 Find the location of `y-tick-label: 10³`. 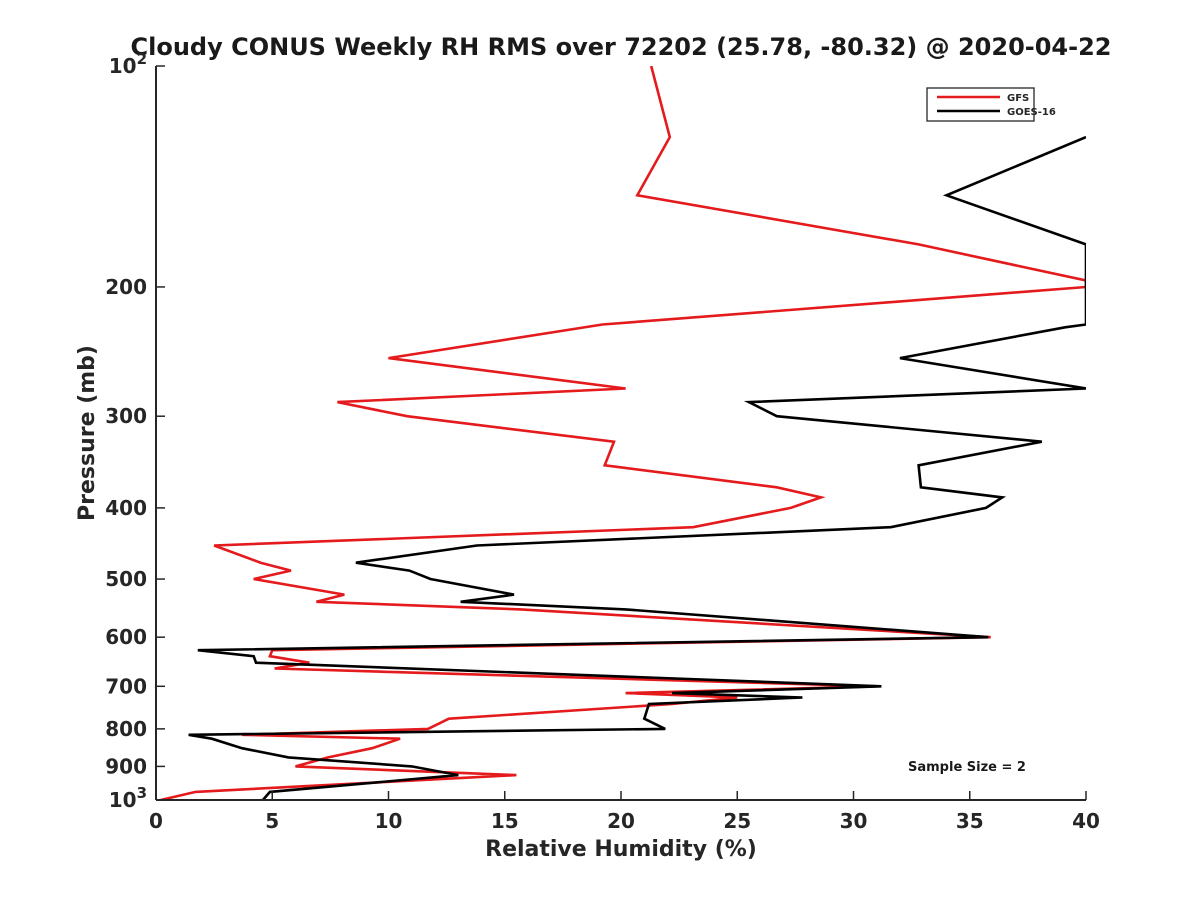

y-tick-label: 10³ is located at coordinates (128, 798).